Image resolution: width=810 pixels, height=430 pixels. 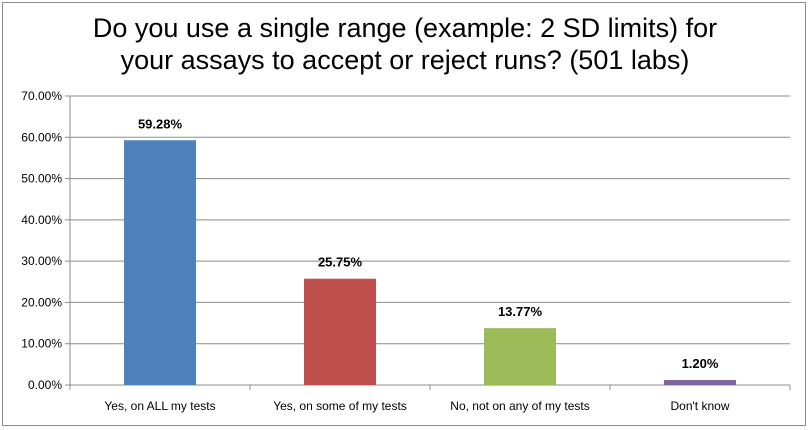 I want to click on y-tick-label: 60.00%, so click(x=41, y=137).